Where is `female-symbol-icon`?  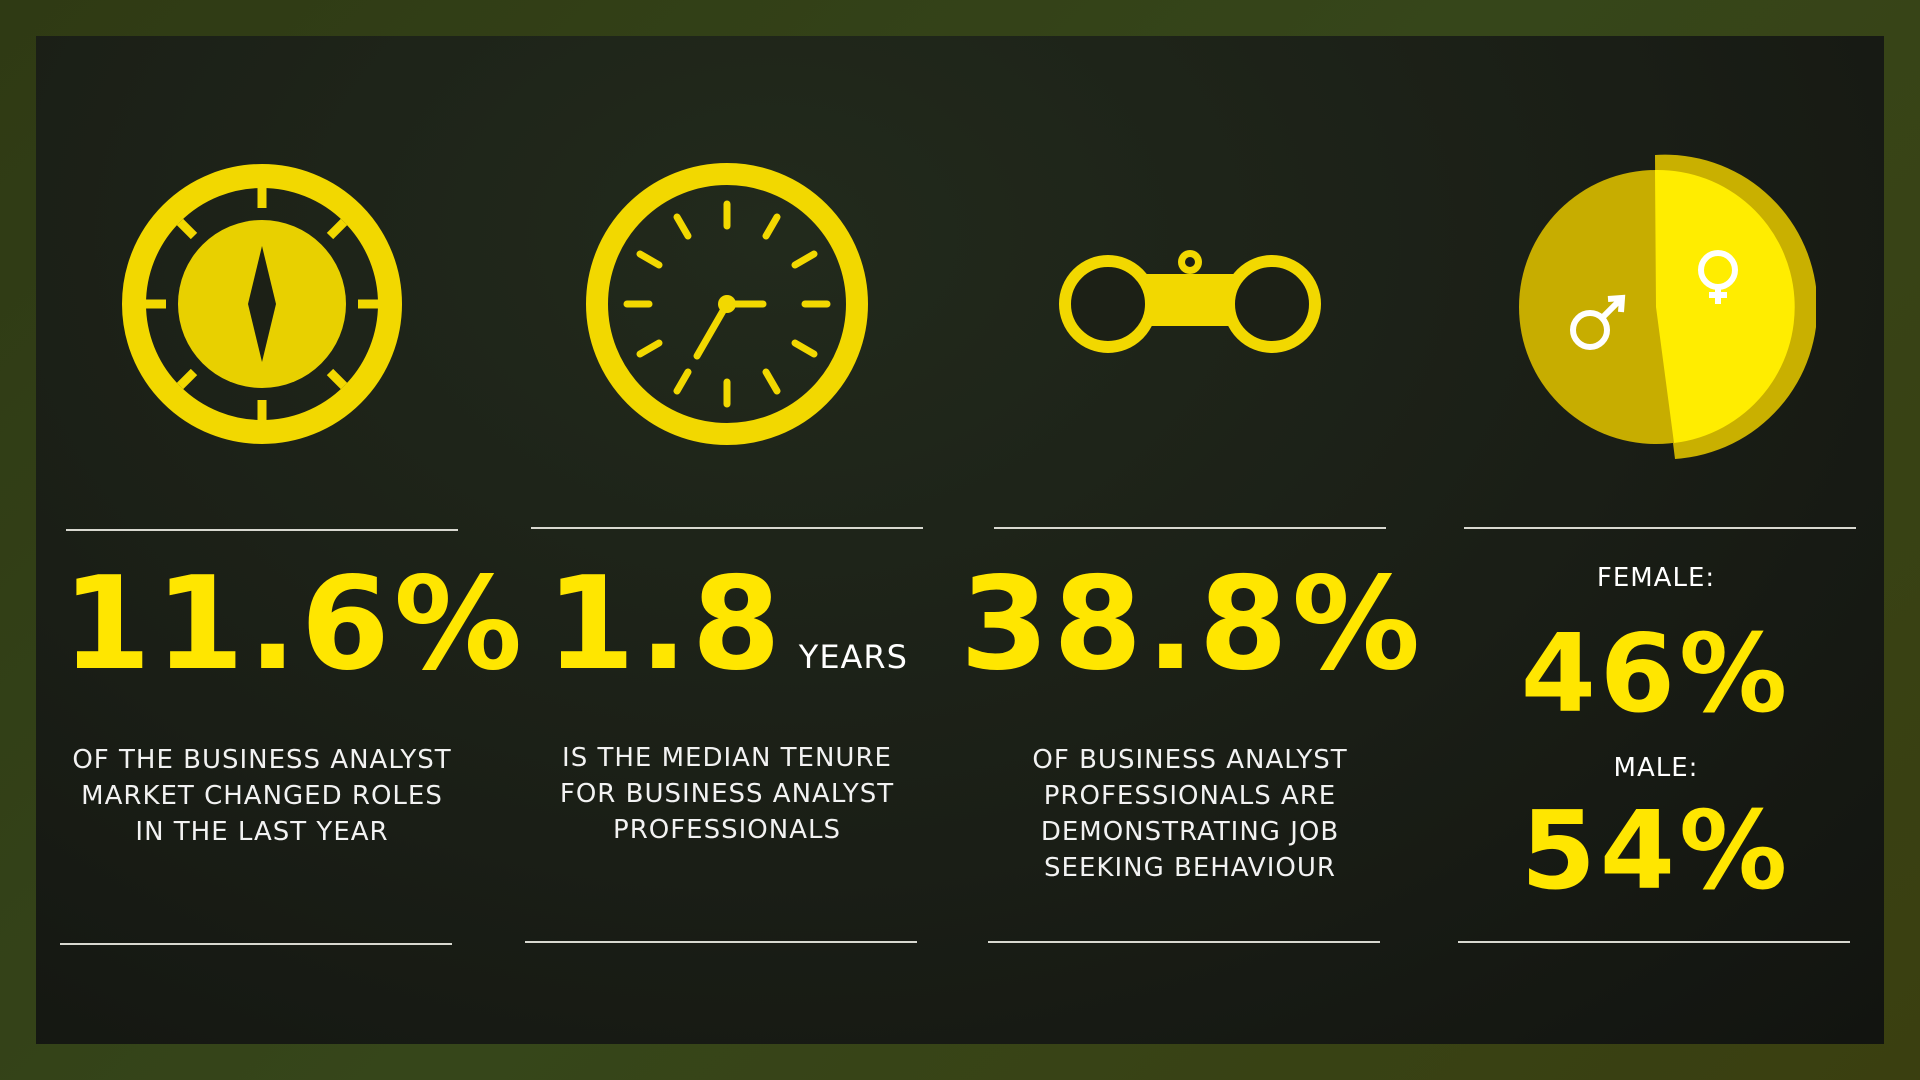 female-symbol-icon is located at coordinates (1718, 277).